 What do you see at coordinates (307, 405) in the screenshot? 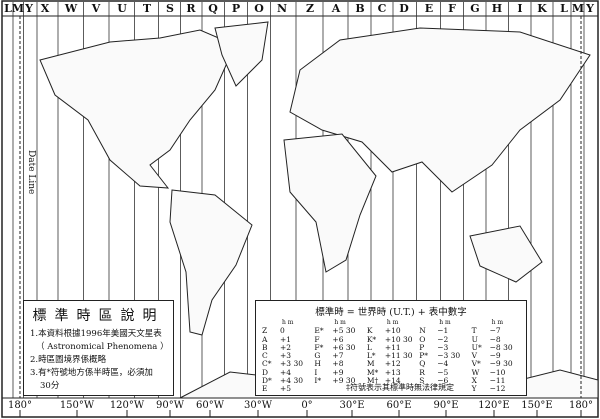
I see `longitude-label: 0°` at bounding box center [307, 405].